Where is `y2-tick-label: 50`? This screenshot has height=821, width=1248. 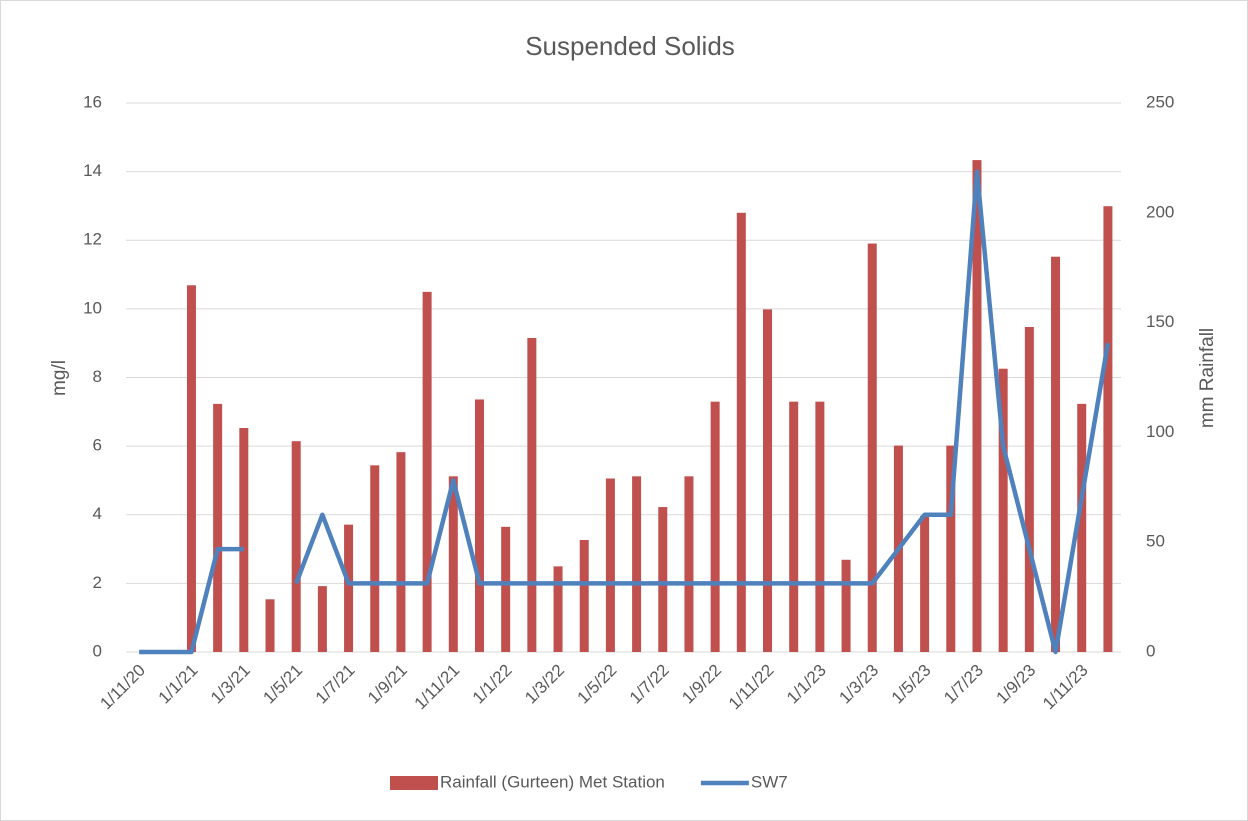 y2-tick-label: 50 is located at coordinates (1155, 541).